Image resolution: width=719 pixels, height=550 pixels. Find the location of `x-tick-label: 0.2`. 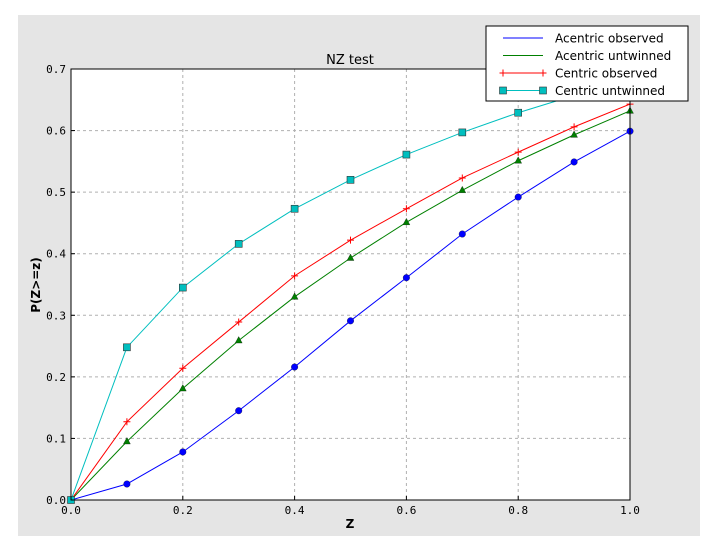

x-tick-label: 0.2 is located at coordinates (183, 510).